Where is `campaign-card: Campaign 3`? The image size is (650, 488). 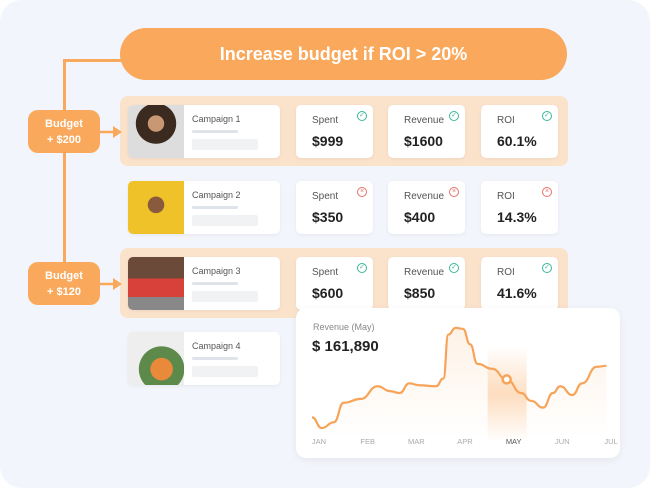 campaign-card: Campaign 3 is located at coordinates (204, 283).